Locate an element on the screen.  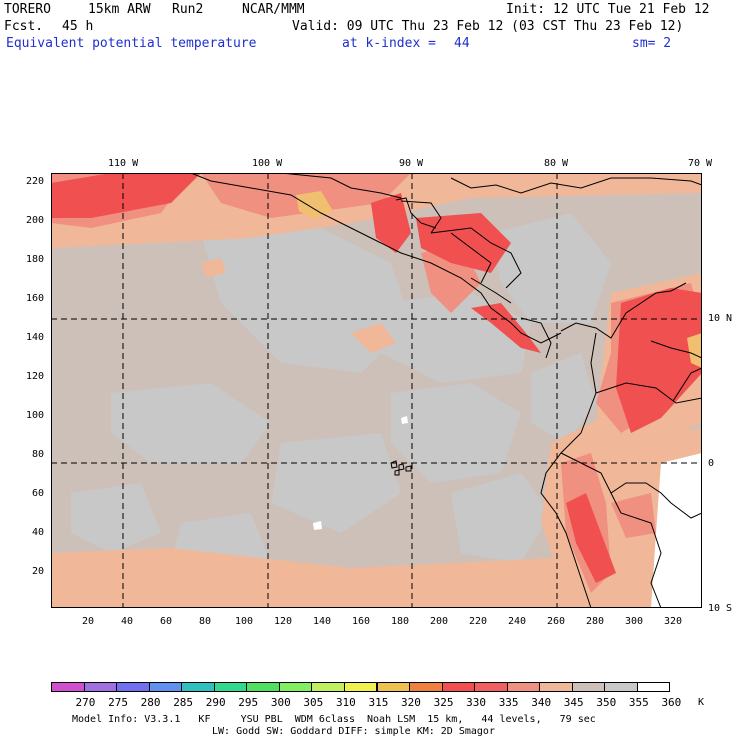
coolest-patches is located at coordinates (507, 512).